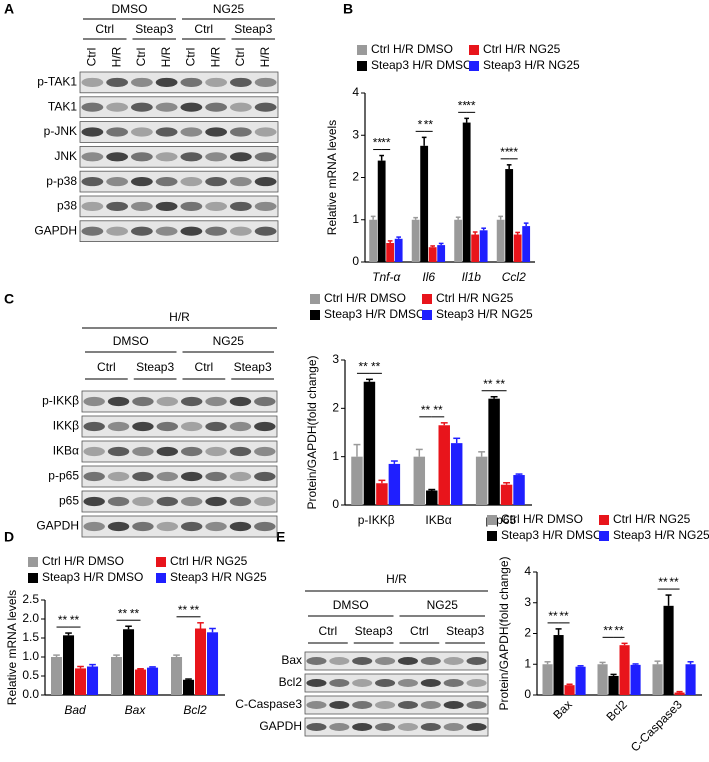 This screenshot has width=709, height=762. Describe the element at coordinates (527, 602) in the screenshot. I see `y-tick-label: 3` at that location.